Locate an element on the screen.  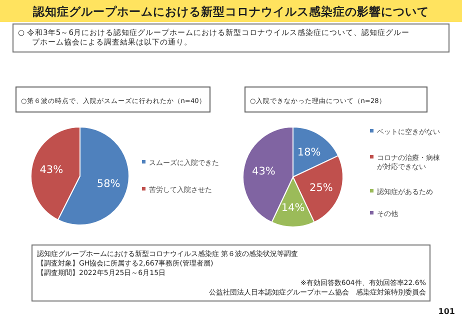
data-label: 14% is located at coordinates (293, 208).